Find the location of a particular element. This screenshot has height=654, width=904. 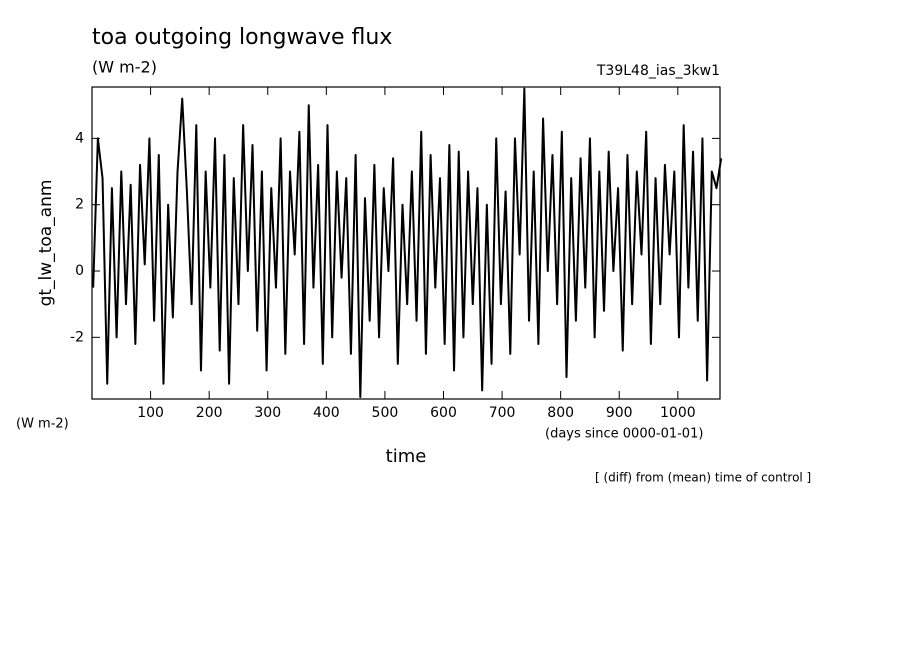

note: [ (diff) from (mean) time of control ] is located at coordinates (703, 478).